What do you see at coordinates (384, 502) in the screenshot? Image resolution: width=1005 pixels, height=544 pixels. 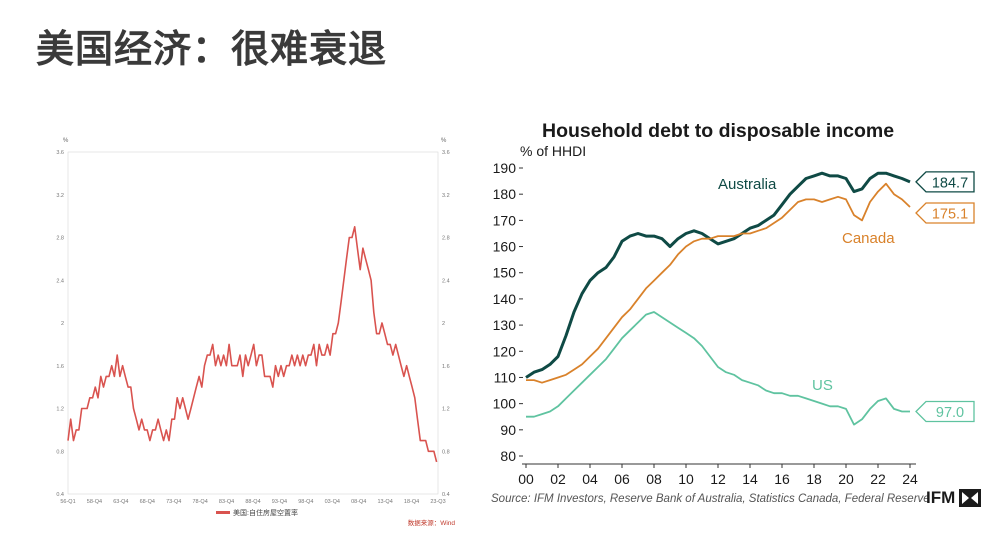 I see `x-tick-label: 13-Q4` at bounding box center [384, 502].